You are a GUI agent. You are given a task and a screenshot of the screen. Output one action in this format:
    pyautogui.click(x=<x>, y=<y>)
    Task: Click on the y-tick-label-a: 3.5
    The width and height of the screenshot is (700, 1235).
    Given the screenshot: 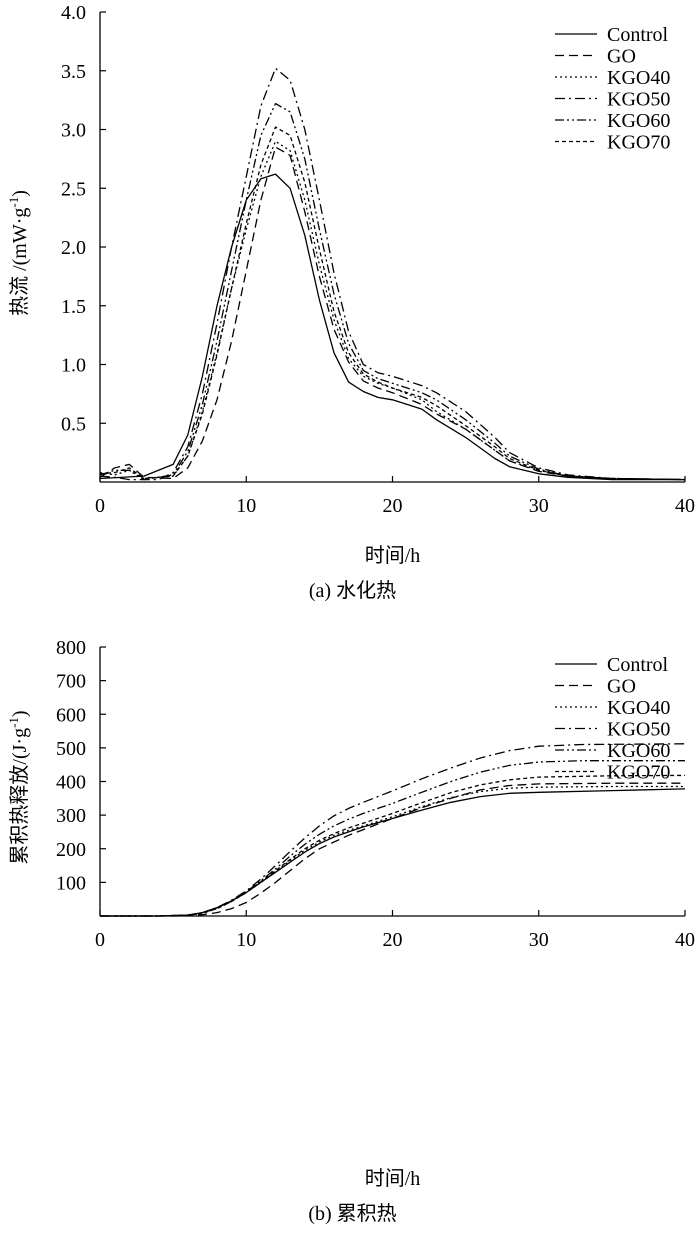 What is the action you would take?
    pyautogui.click(x=73, y=72)
    